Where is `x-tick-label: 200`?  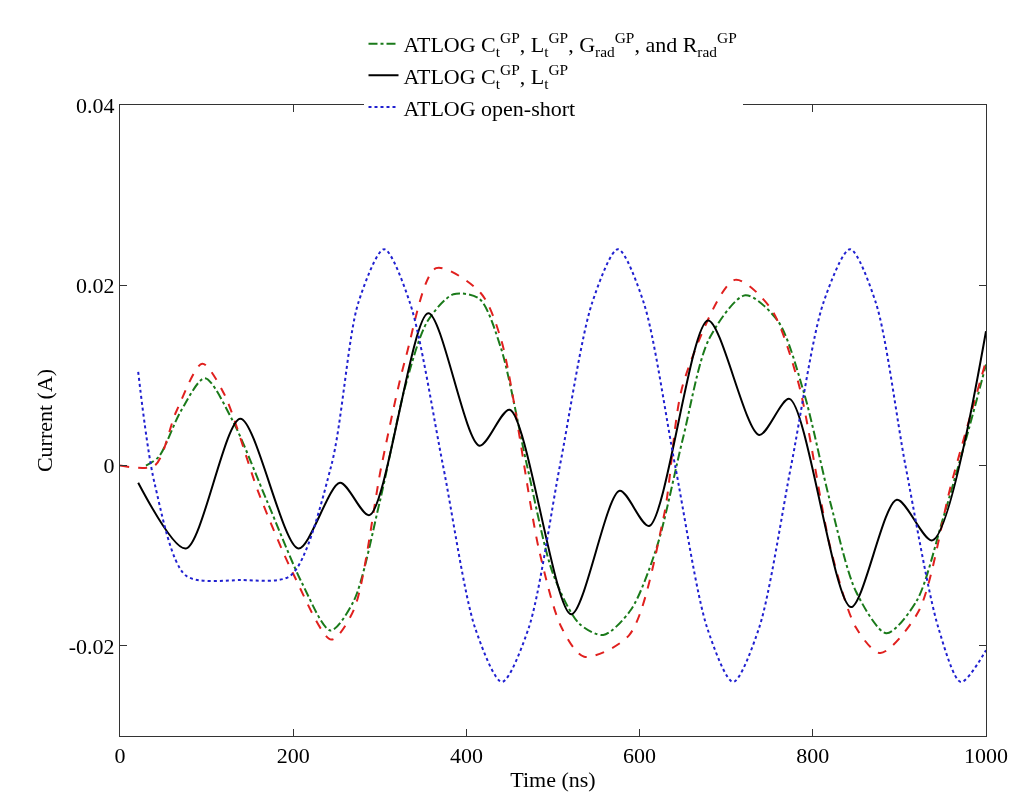 x-tick-label: 200 is located at coordinates (293, 756).